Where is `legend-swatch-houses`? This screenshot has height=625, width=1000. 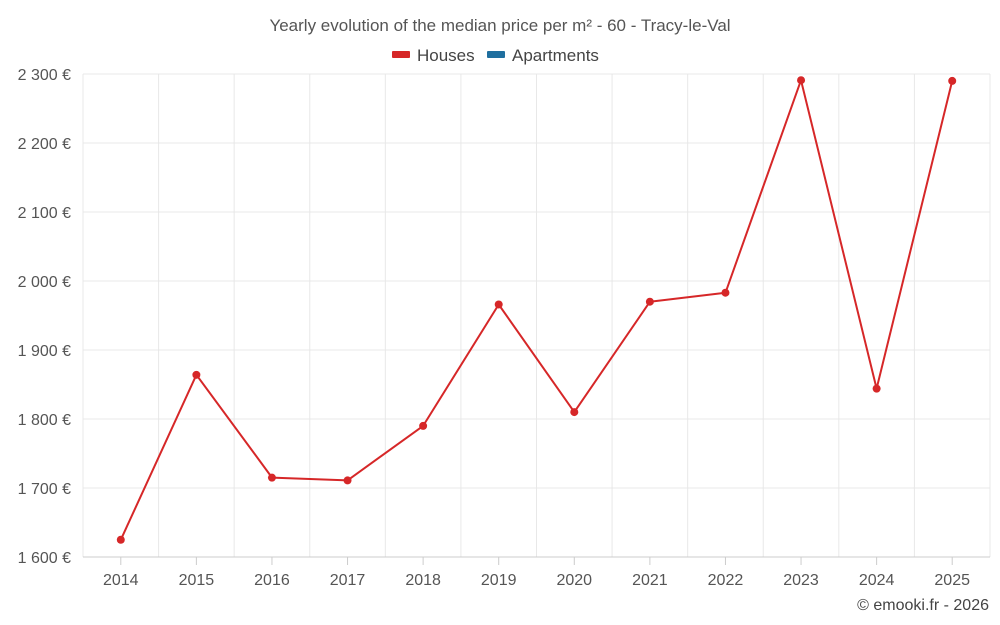
legend-swatch-houses is located at coordinates (401, 54).